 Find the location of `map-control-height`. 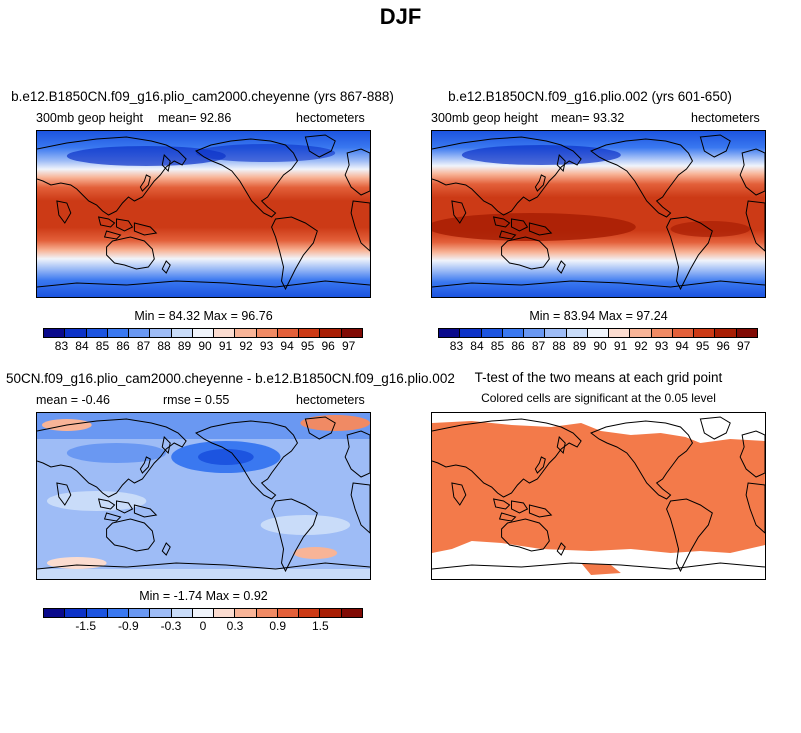

map-control-height is located at coordinates (598, 214).